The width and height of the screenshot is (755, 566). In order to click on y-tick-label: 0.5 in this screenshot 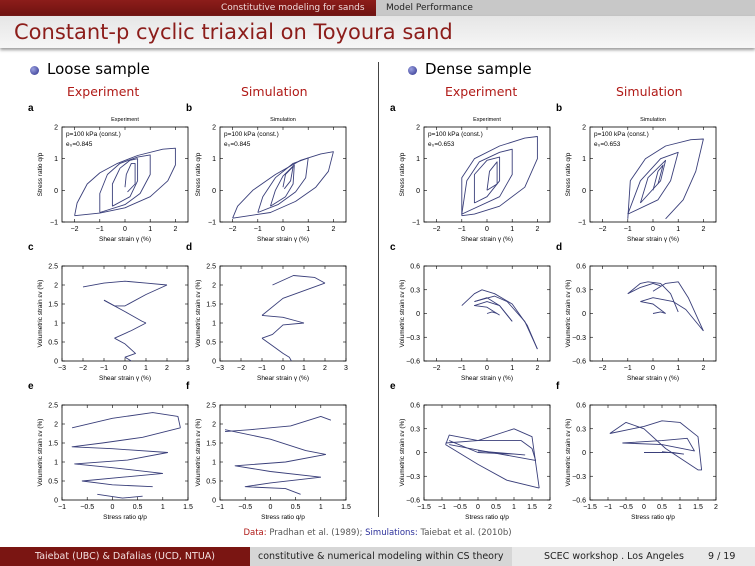, I will do `click(53, 482)`.